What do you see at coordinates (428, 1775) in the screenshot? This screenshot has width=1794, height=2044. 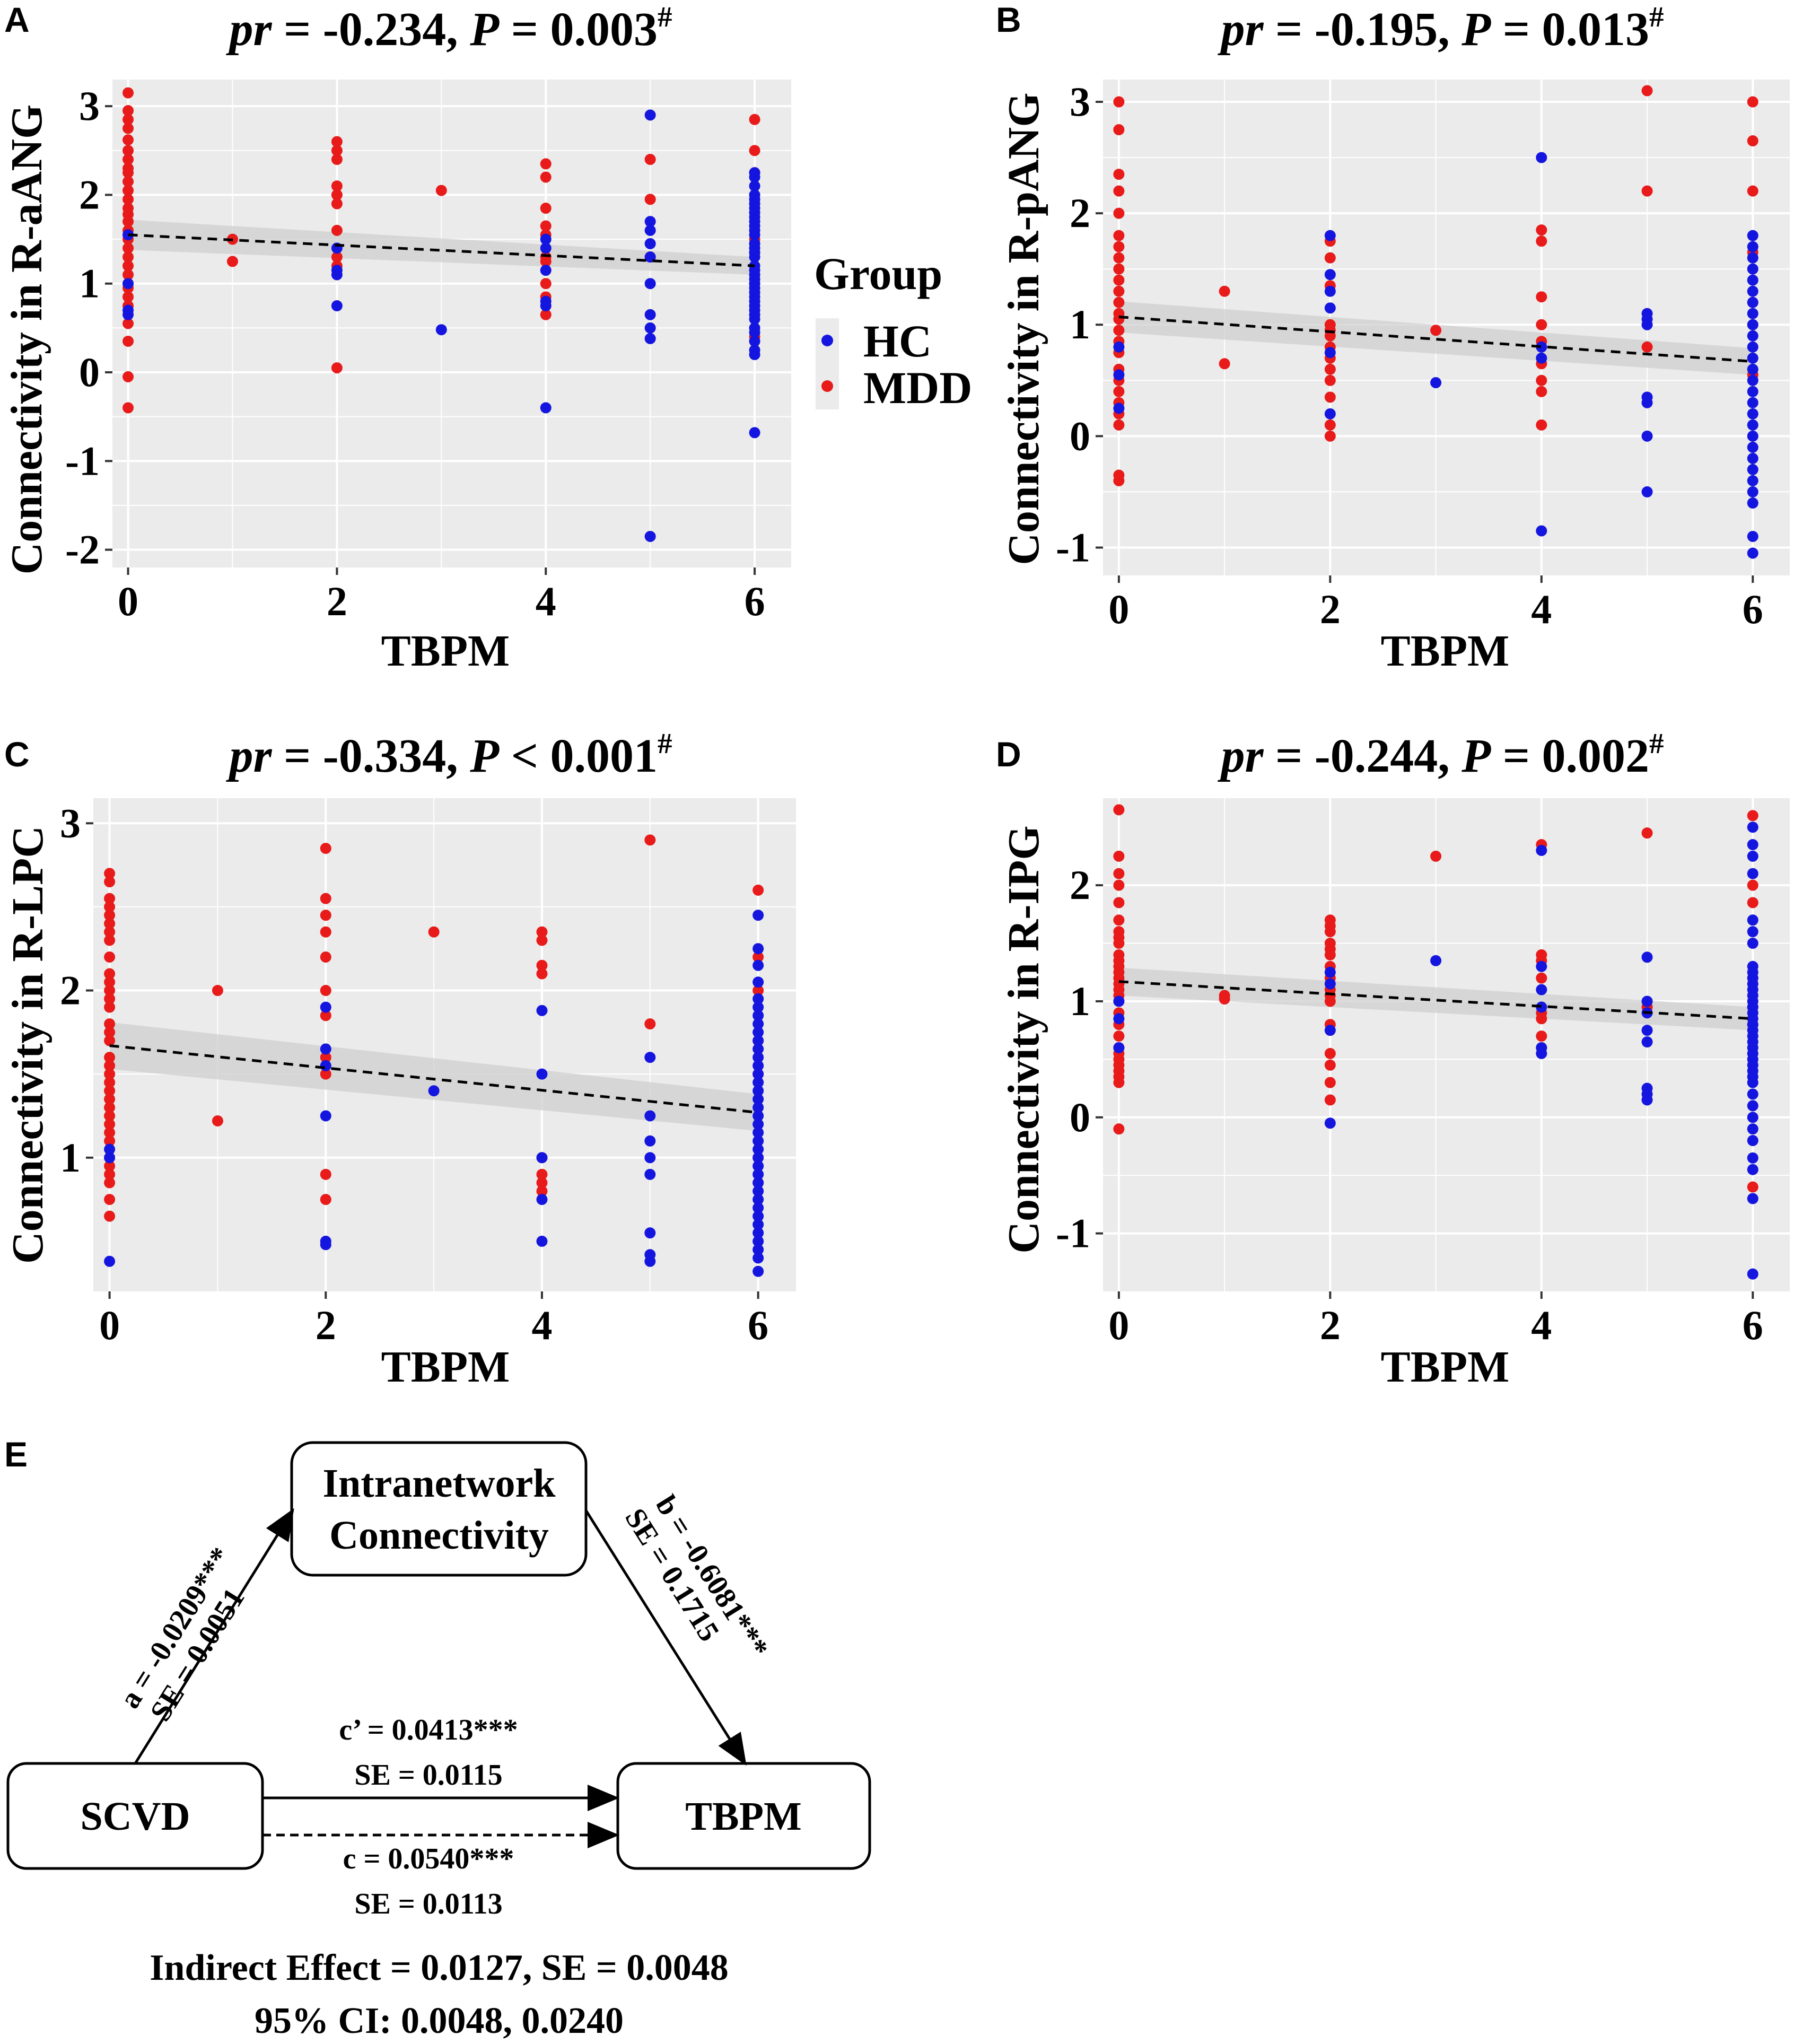 I see `path-c-prime-se: SE = 0.0115` at bounding box center [428, 1775].